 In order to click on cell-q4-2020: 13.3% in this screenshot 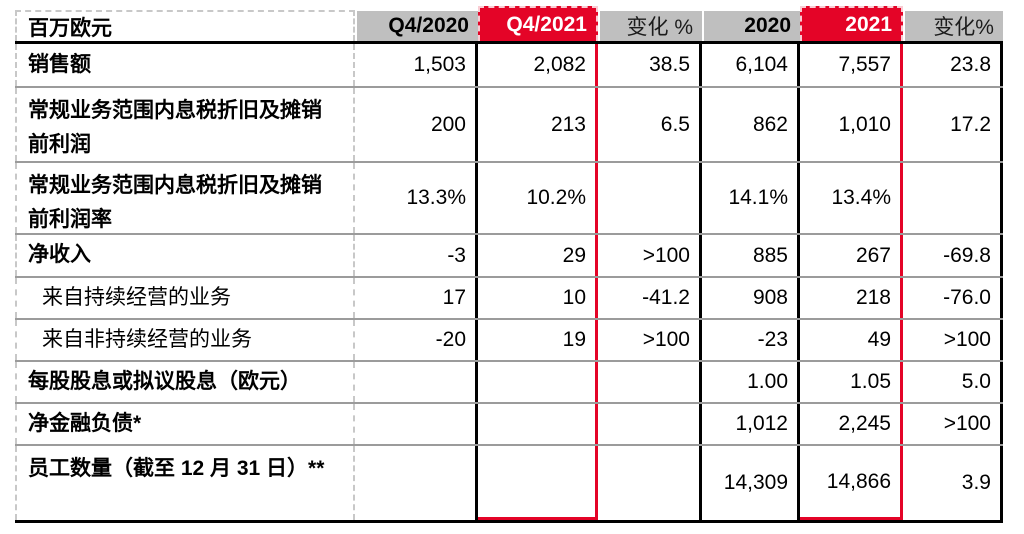, I will do `click(416, 198)`.